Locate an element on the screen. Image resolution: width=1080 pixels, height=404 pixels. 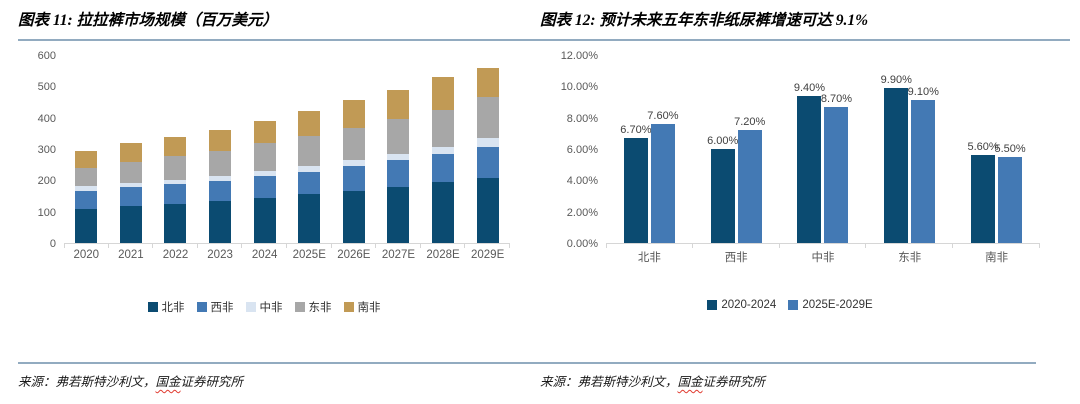
data-label: 7.60% is located at coordinates (663, 115).